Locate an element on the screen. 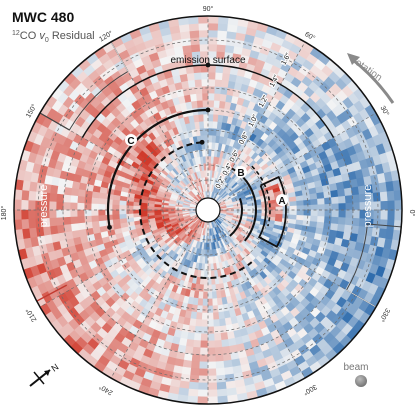 Image resolution: width=415 pixels, height=415 pixels. rotation-arrow is located at coordinates (373, 81).